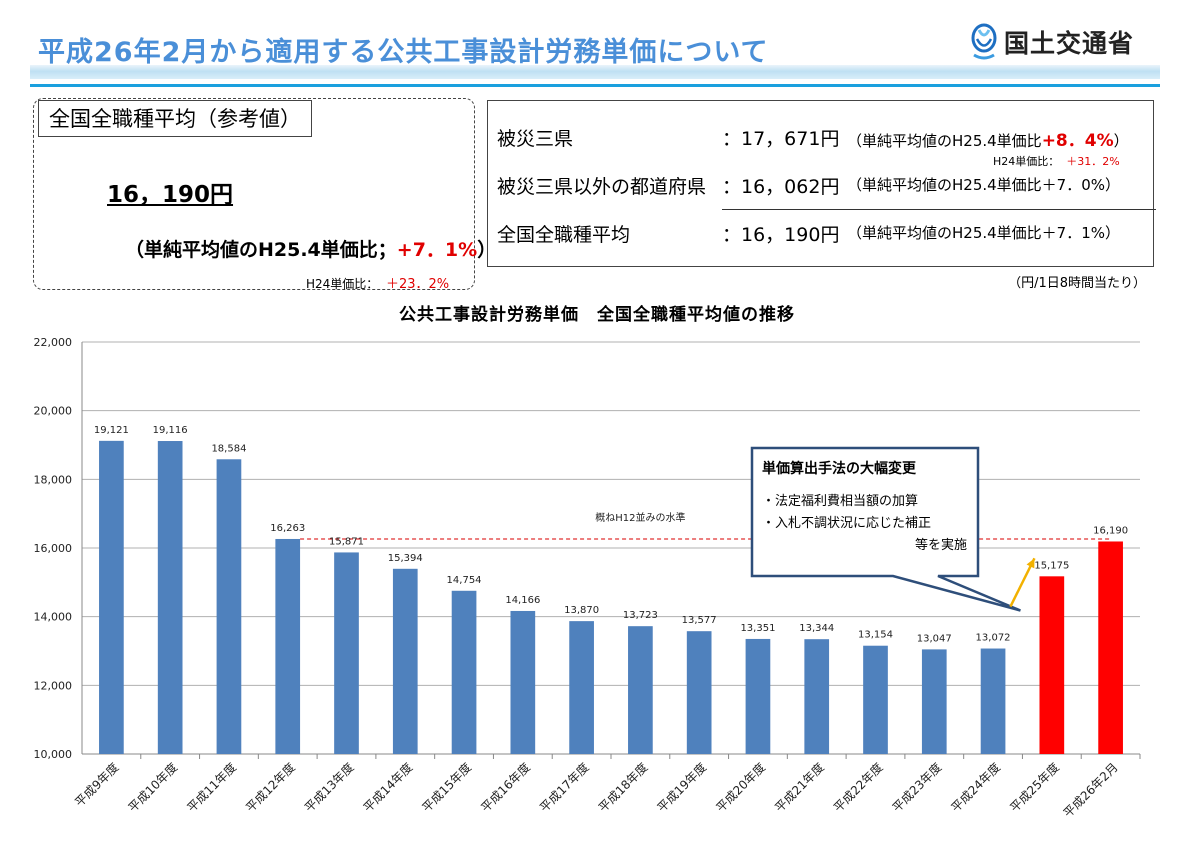 The image size is (1194, 851). I want to click on ministry-logo: 国土交通省, so click(1052, 42).